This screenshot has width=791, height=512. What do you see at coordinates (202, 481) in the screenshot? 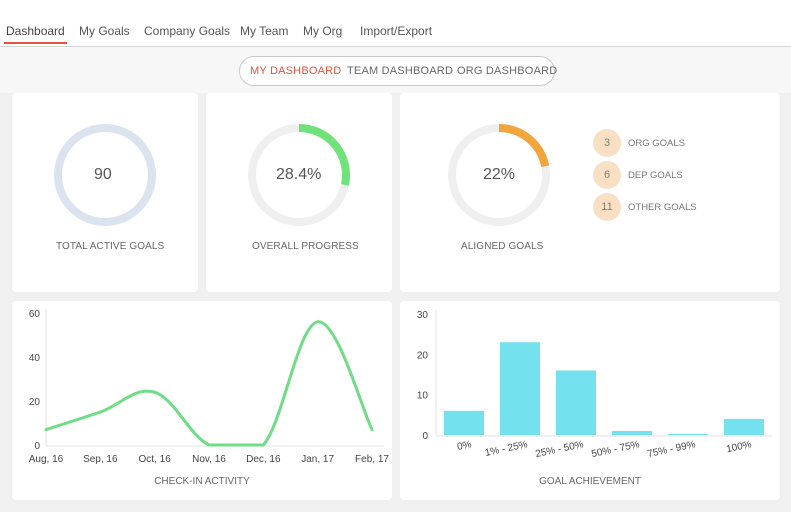
I see `check-in-activity-caption: CHECK-IN ACTIVITY` at bounding box center [202, 481].